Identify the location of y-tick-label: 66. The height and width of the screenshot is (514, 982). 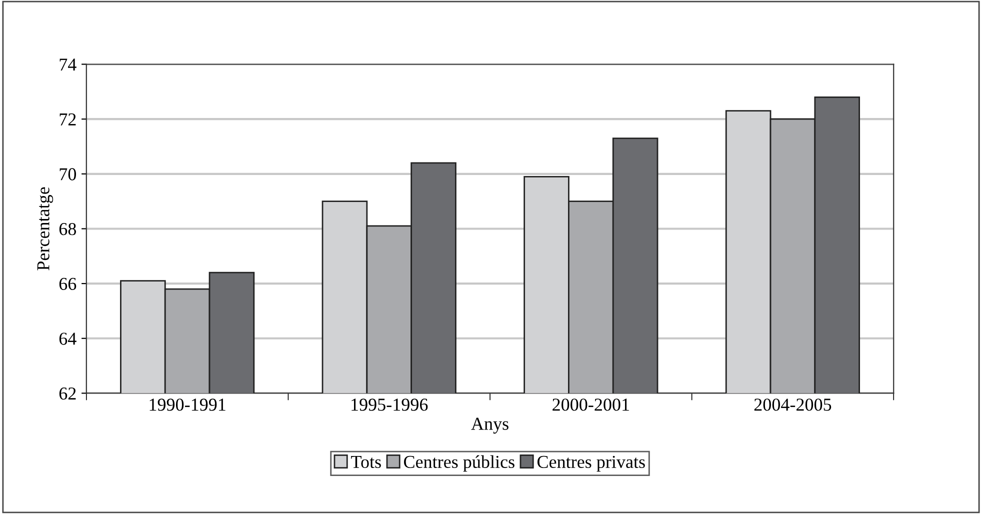
(67, 284).